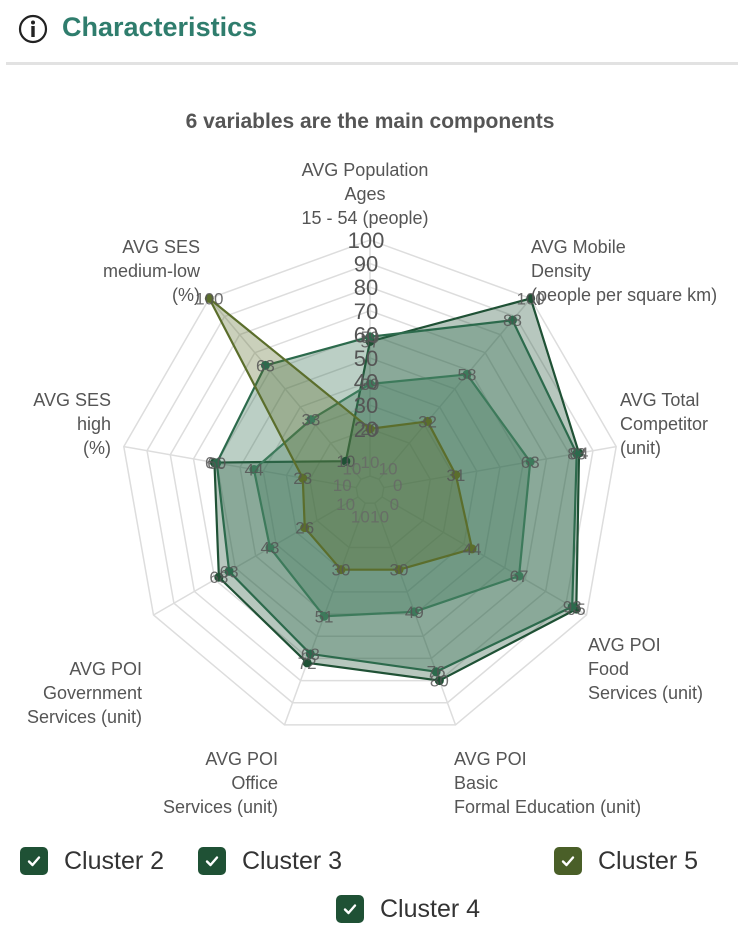 The width and height of the screenshot is (740, 942). I want to click on radial-tick-label: 20, so click(366, 429).